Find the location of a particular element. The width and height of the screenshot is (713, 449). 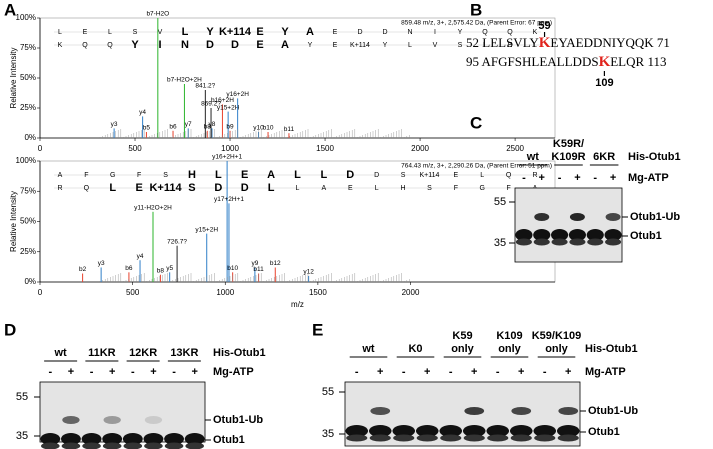

peak-label: y10 is located at coordinates (258, 128).